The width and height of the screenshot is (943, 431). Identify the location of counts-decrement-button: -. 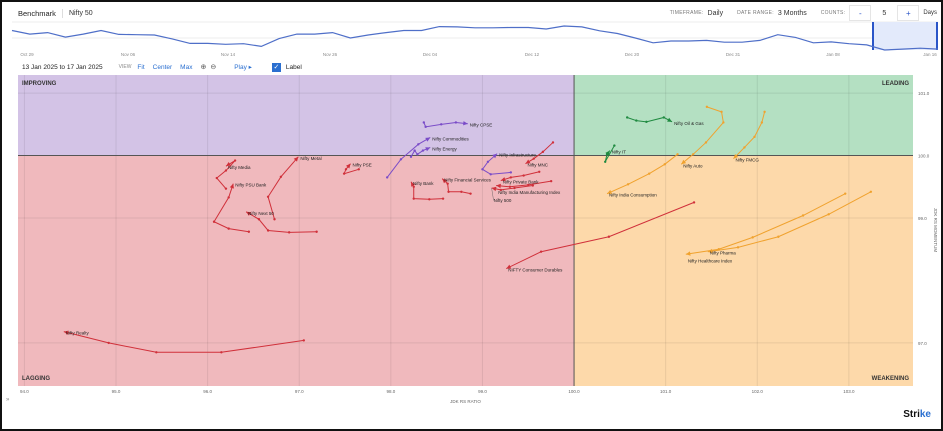
(860, 13).